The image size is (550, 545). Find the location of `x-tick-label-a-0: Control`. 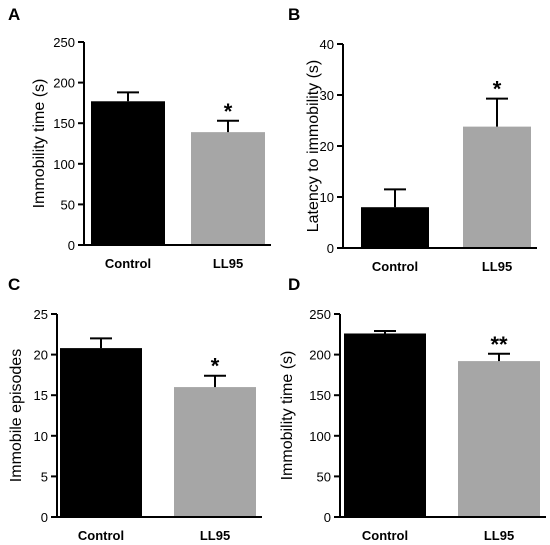

x-tick-label-a-0: Control is located at coordinates (128, 263).